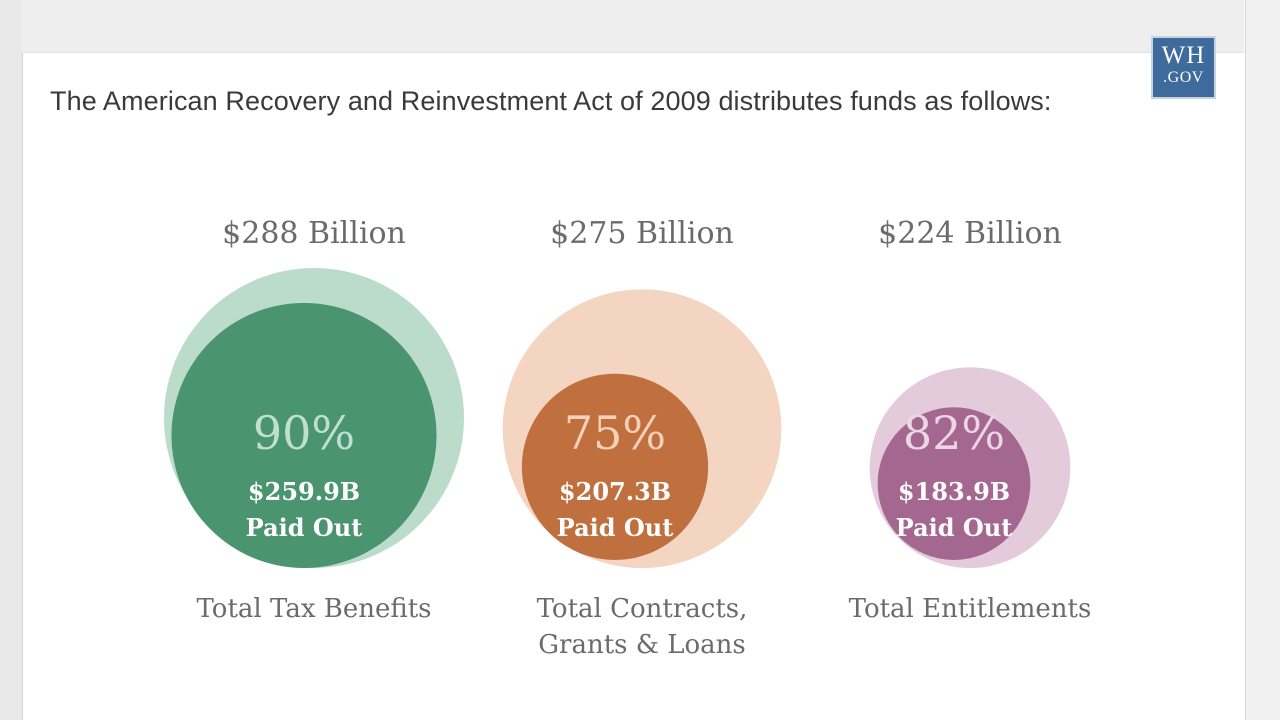 This screenshot has height=720, width=1280. What do you see at coordinates (954, 433) in the screenshot?
I see `bubble-percent-label: 82%` at bounding box center [954, 433].